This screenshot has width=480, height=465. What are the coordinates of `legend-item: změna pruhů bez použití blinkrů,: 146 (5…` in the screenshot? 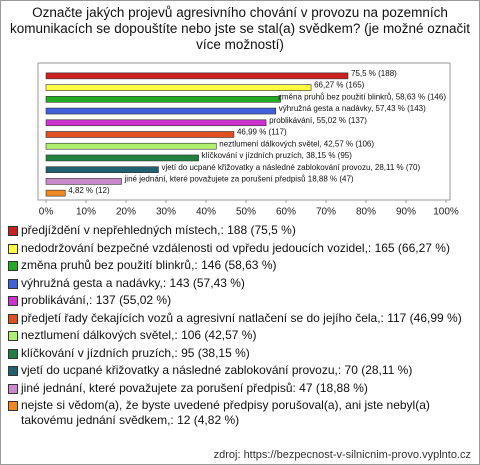 It's located at (240, 265).